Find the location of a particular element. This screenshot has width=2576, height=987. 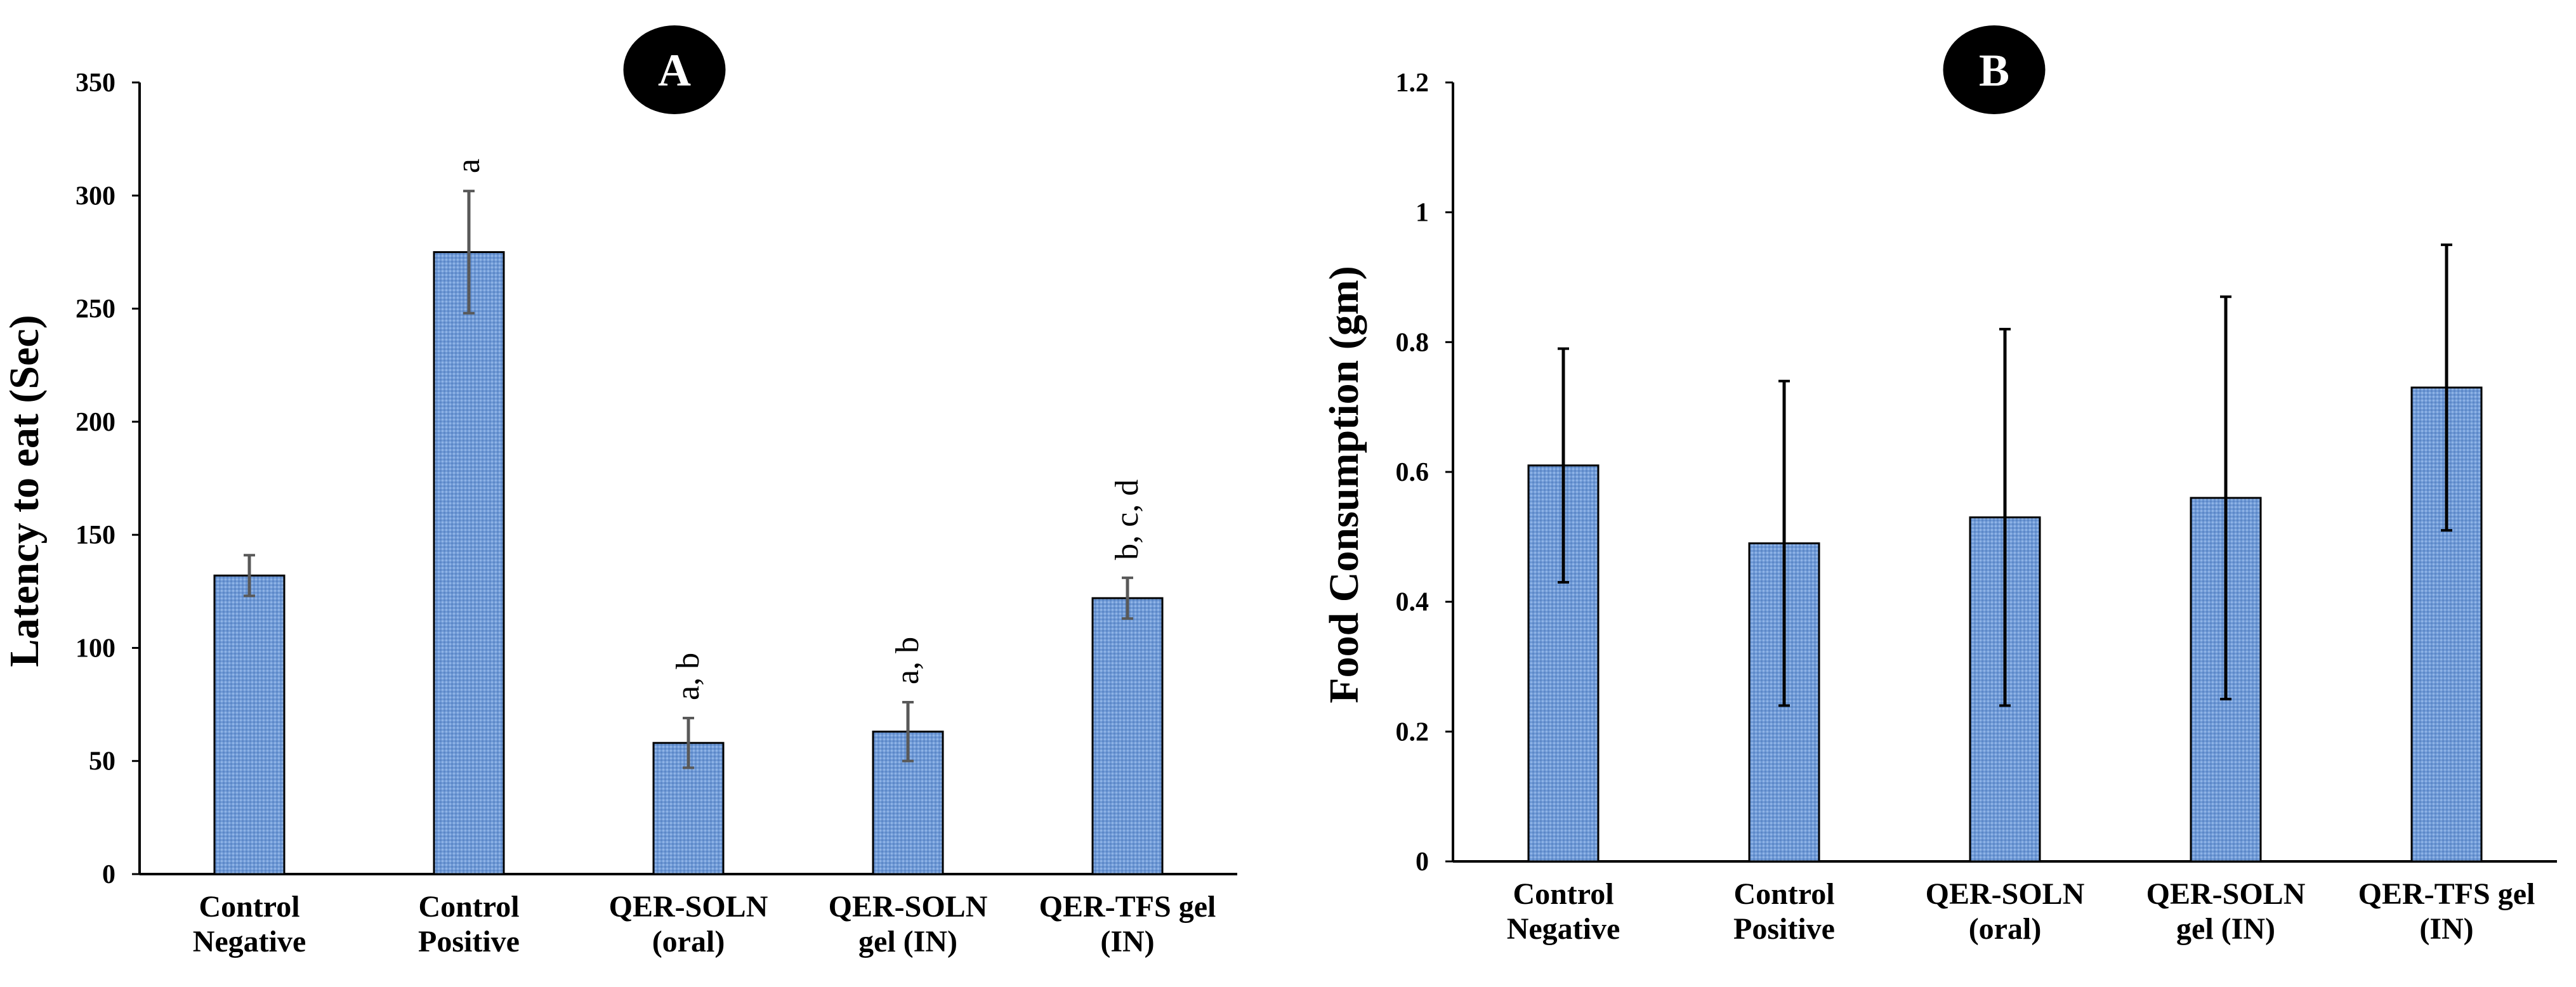

y-tick-label: 100 is located at coordinates (95, 648).